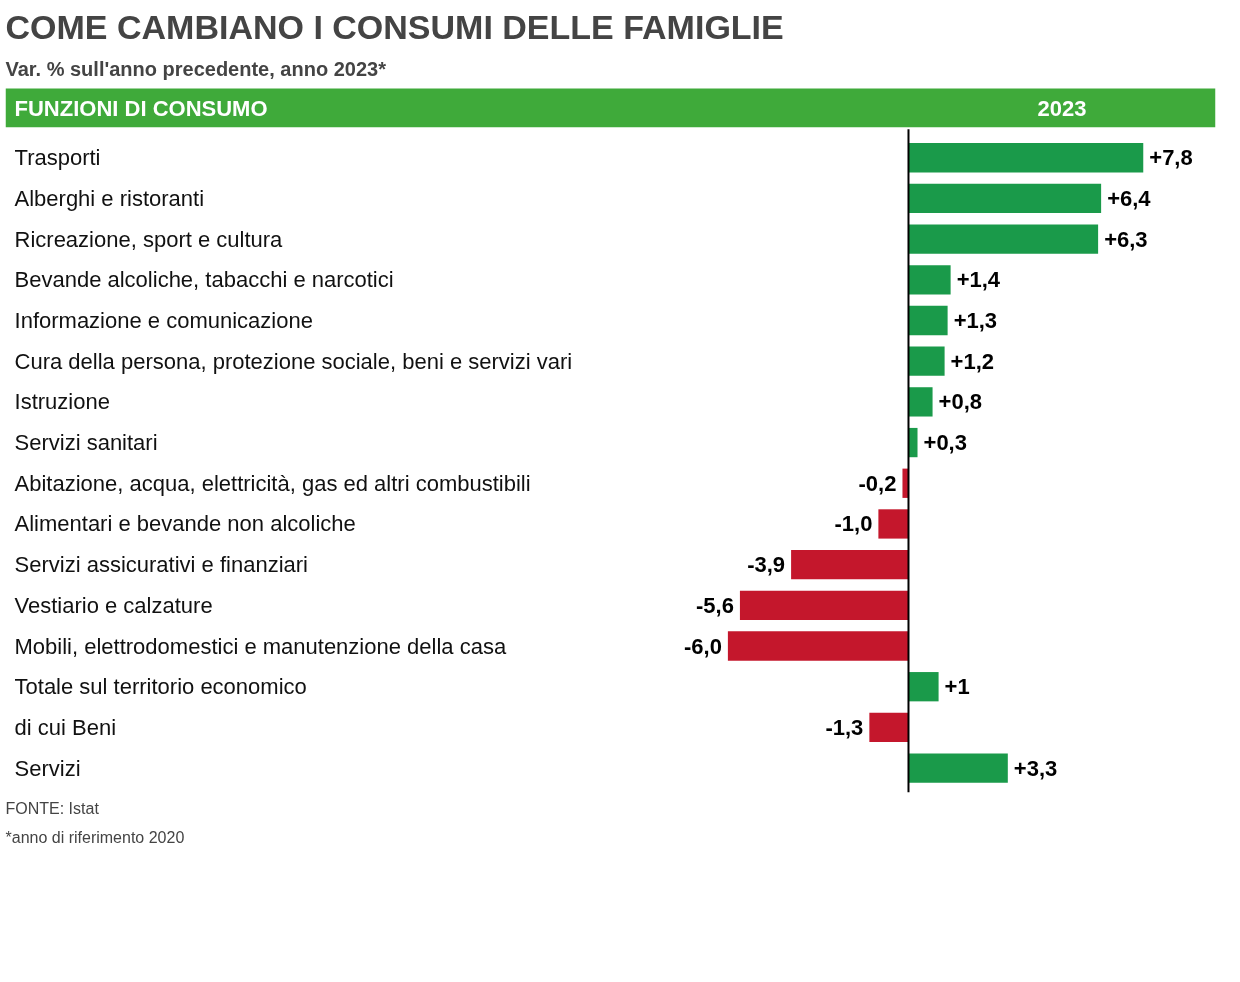 The height and width of the screenshot is (982, 1240). I want to click on data-label: -5,6, so click(715, 605).